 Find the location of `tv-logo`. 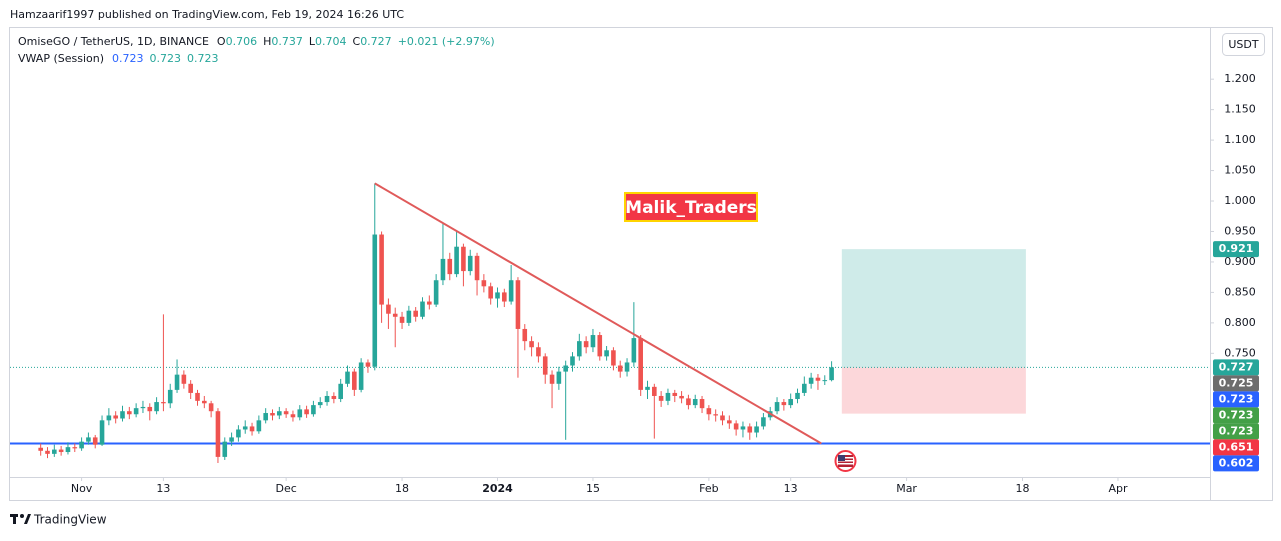

tv-logo is located at coordinates (20, 519).